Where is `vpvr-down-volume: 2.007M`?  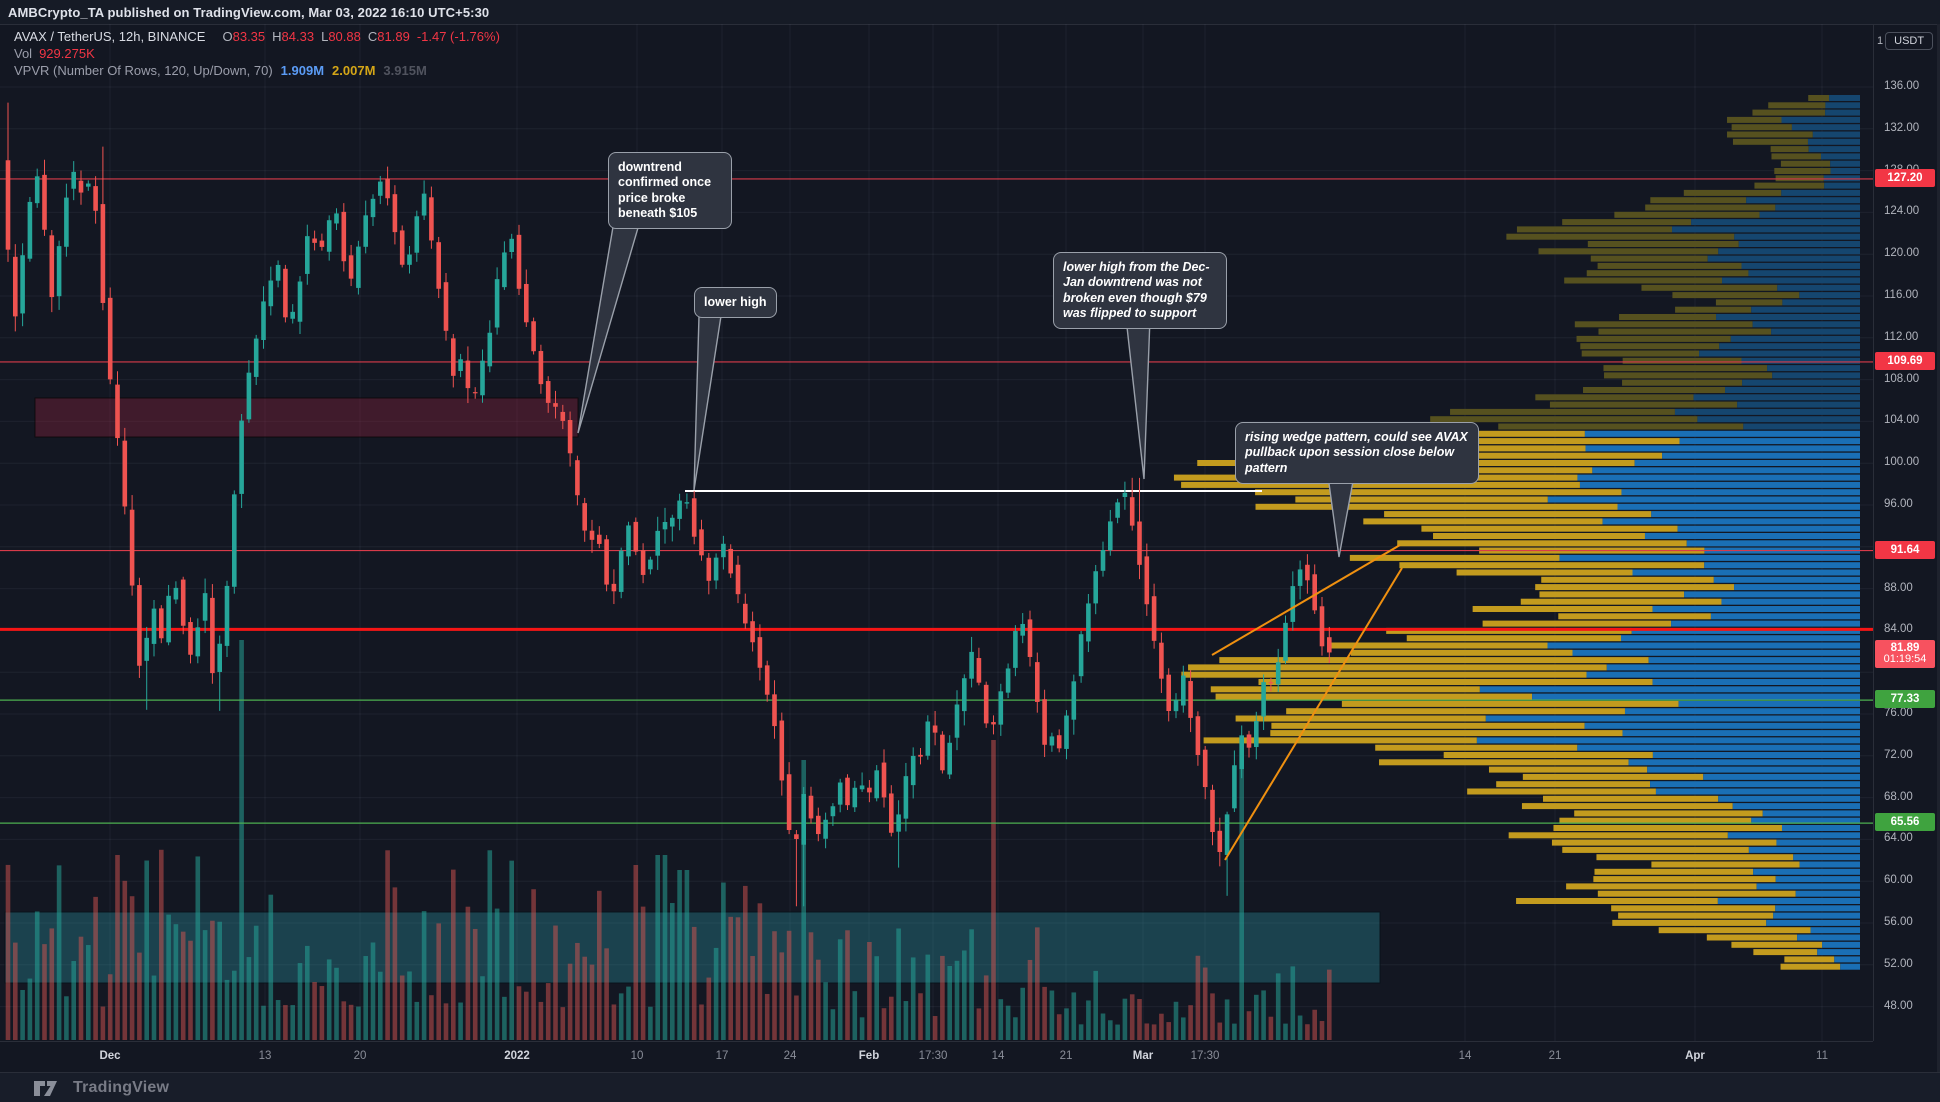 vpvr-down-volume: 2.007M is located at coordinates (354, 70).